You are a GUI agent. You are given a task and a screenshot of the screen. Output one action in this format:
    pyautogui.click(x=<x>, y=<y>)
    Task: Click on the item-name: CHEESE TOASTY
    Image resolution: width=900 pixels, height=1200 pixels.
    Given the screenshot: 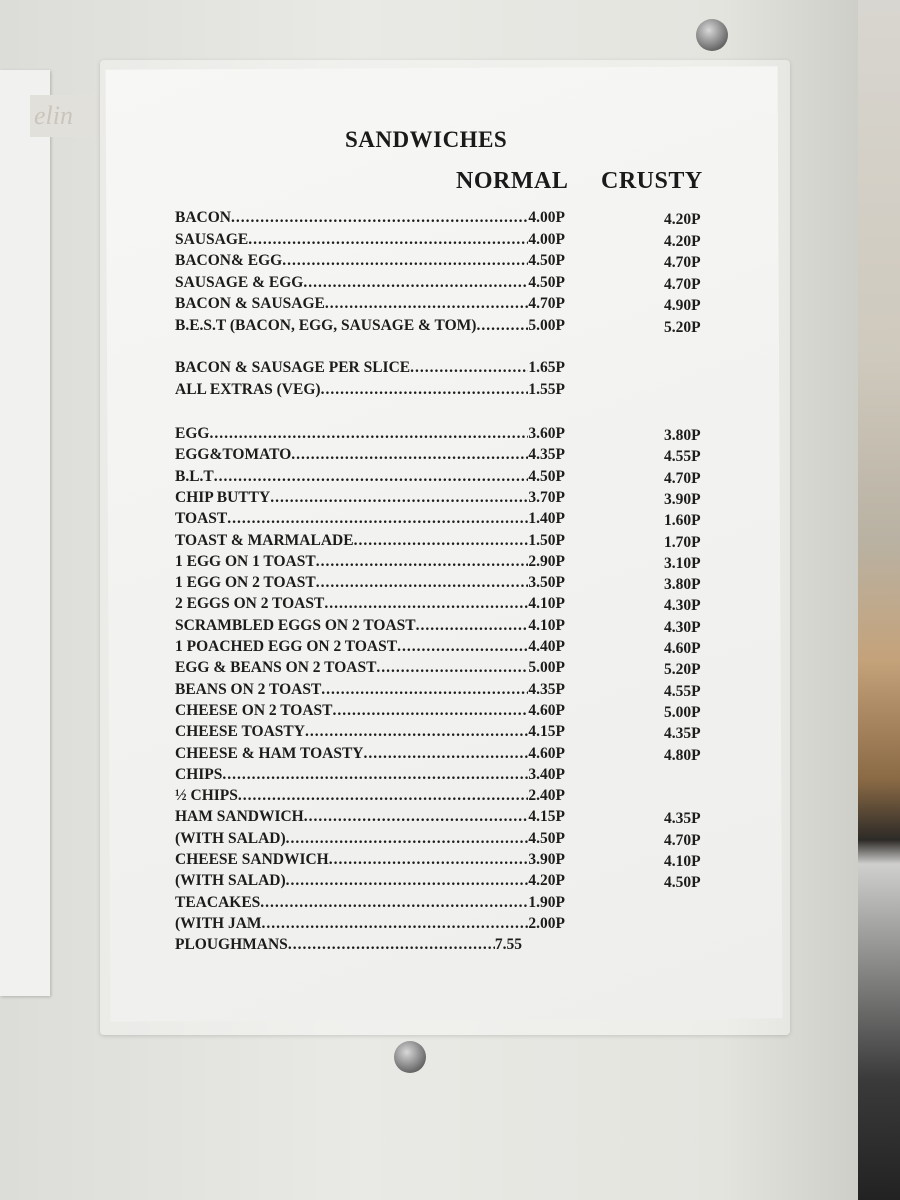 What is the action you would take?
    pyautogui.click(x=240, y=732)
    